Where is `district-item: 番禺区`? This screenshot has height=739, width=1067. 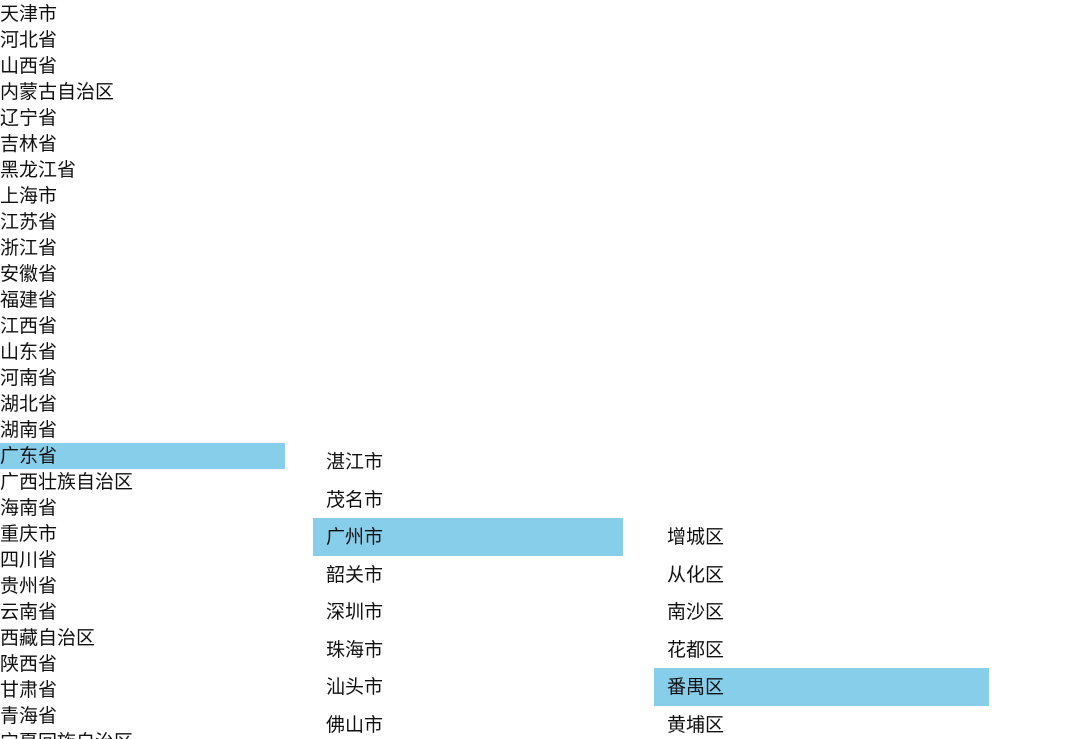
district-item: 番禺区 is located at coordinates (821, 687).